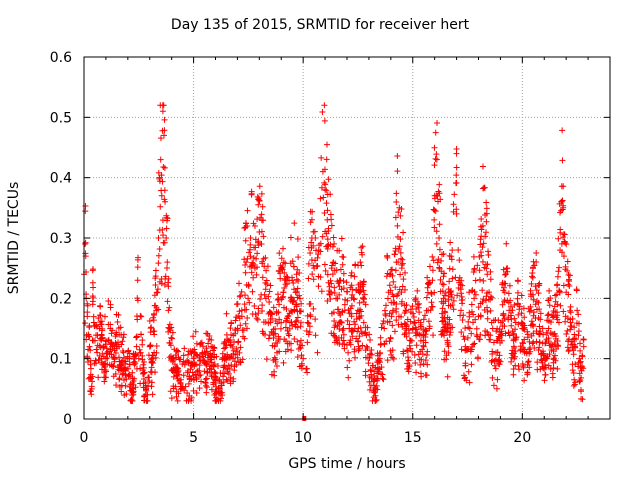 This screenshot has height=480, width=640. Describe the element at coordinates (61, 58) in the screenshot. I see `y-tick-label: 0.6` at that location.